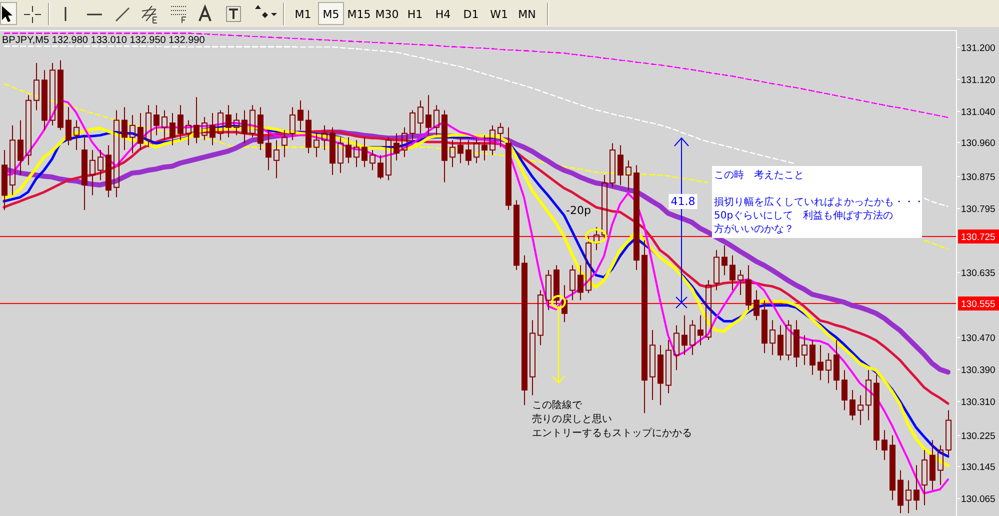  I want to click on y-tick-label: 130.145, so click(978, 467).